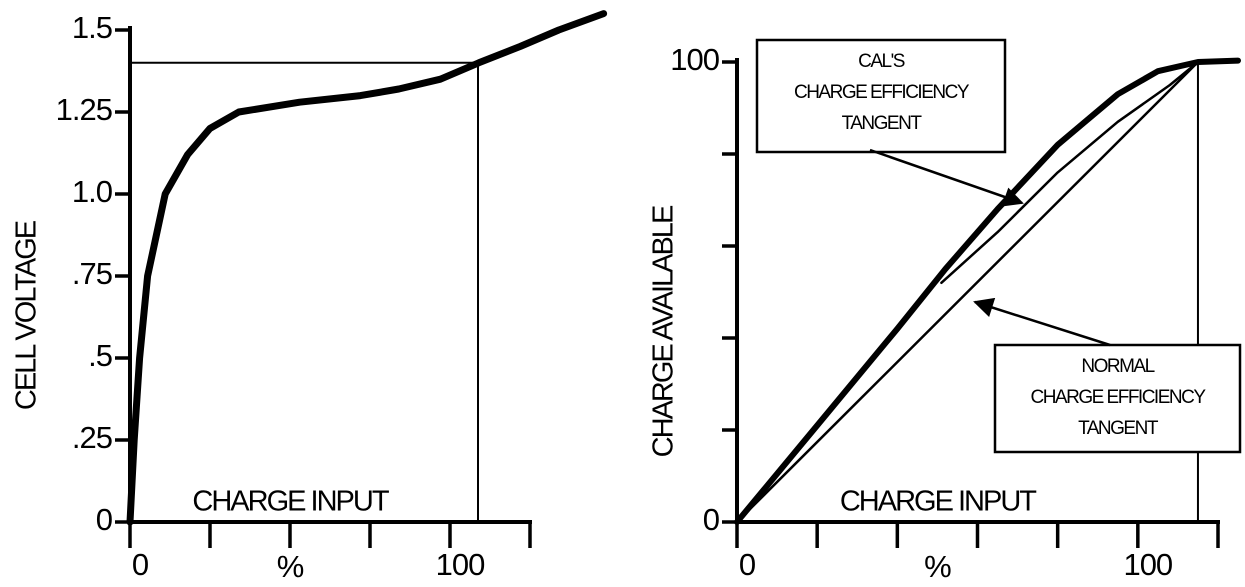 The height and width of the screenshot is (587, 1245). What do you see at coordinates (92, 437) in the screenshot?
I see `y-tick-label: .25` at bounding box center [92, 437].